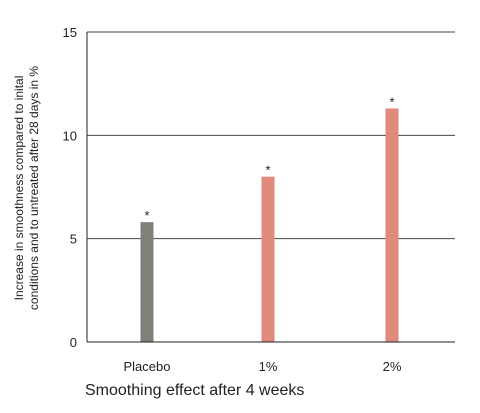  What do you see at coordinates (195, 390) in the screenshot?
I see `x-axis-caption: Smoothing effect after 4 weeks` at bounding box center [195, 390].